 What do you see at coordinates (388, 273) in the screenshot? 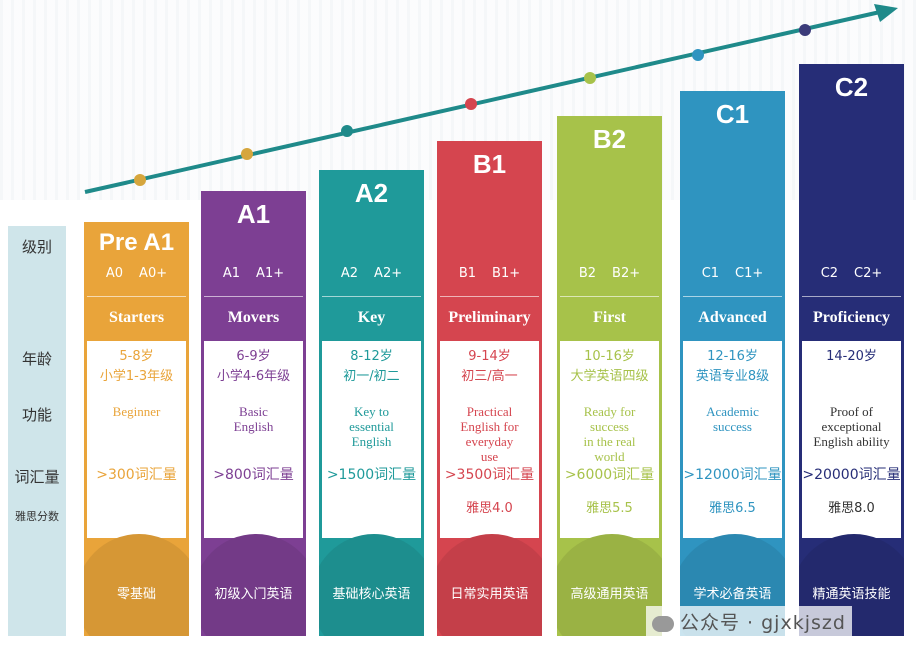
I see `sublevel-label: A2+` at bounding box center [388, 273].